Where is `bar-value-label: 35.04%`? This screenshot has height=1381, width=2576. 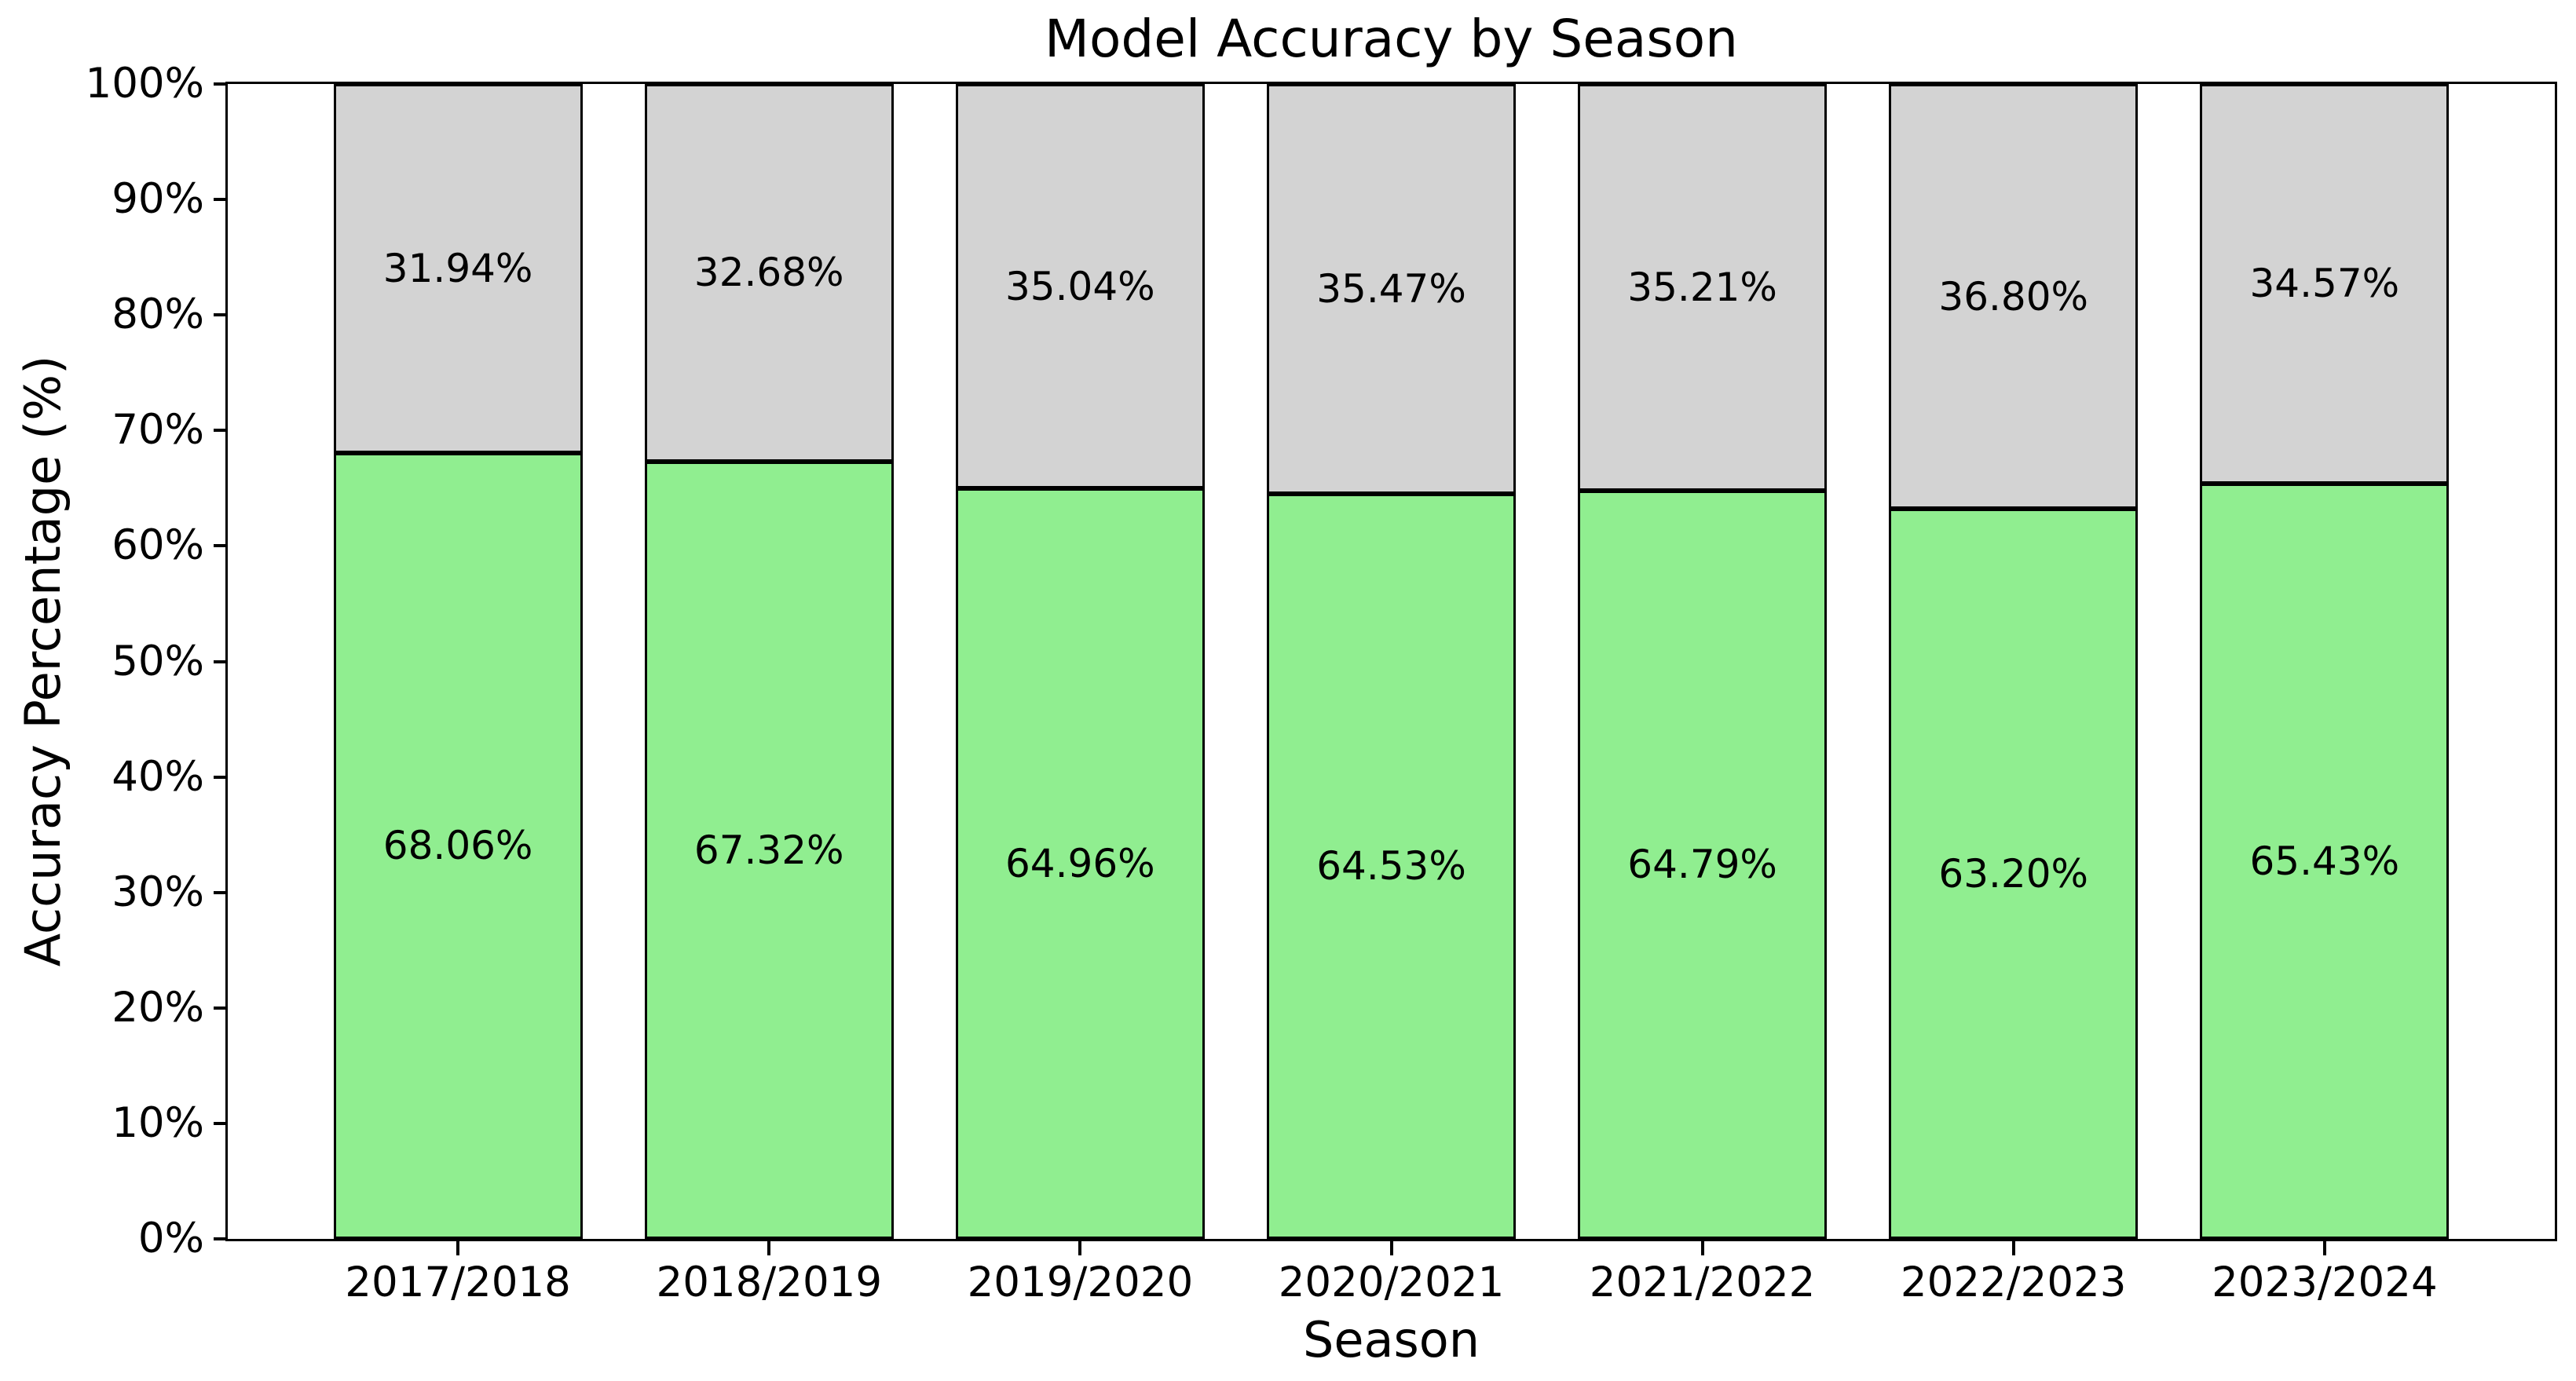
bar-value-label: 35.04% is located at coordinates (1080, 286).